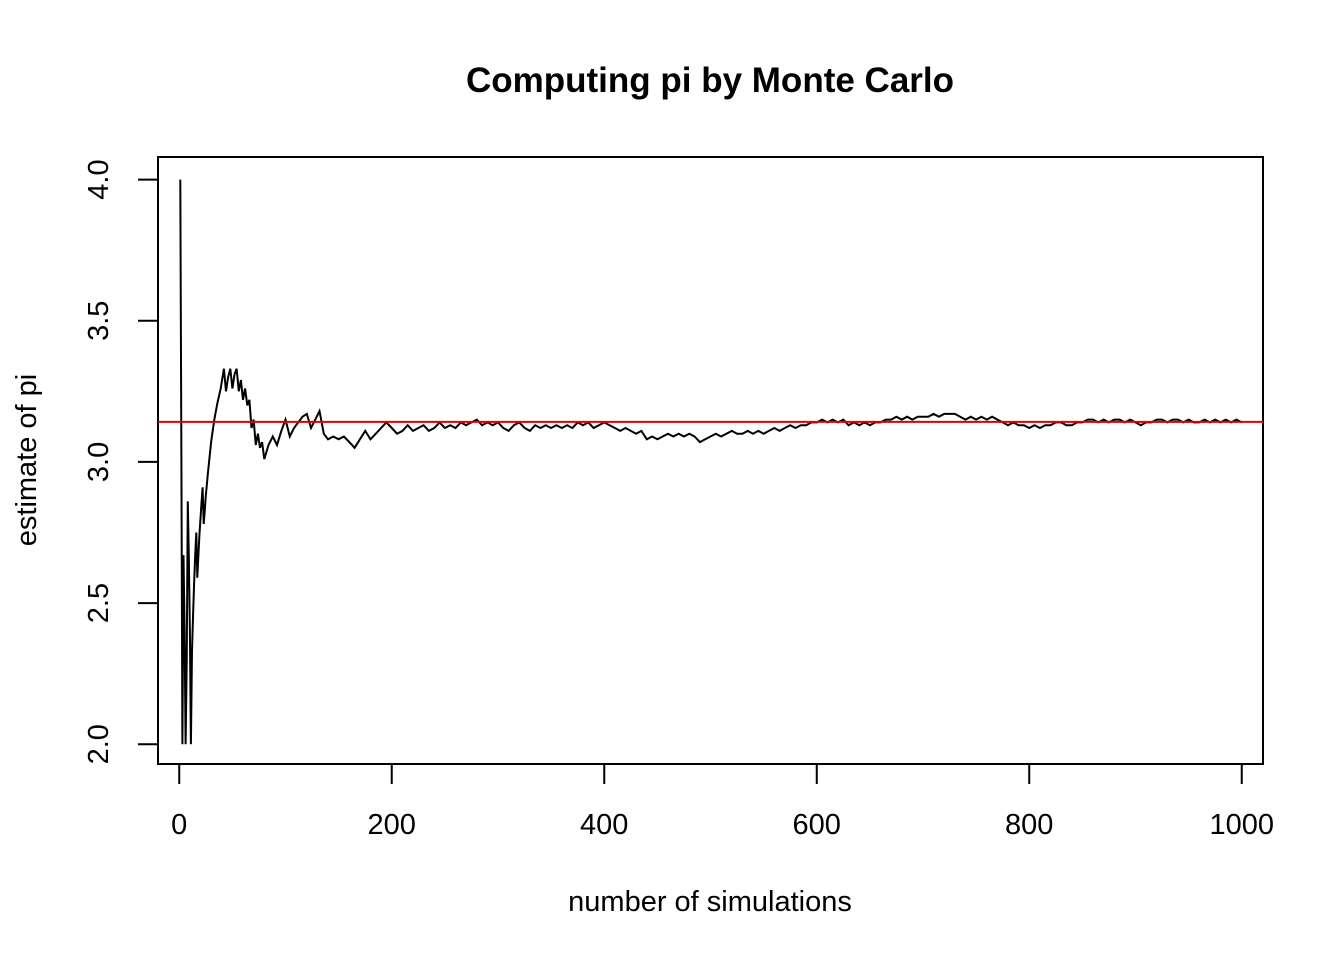 The height and width of the screenshot is (960, 1344). What do you see at coordinates (1029, 825) in the screenshot?
I see `x-tick-label: 800` at bounding box center [1029, 825].